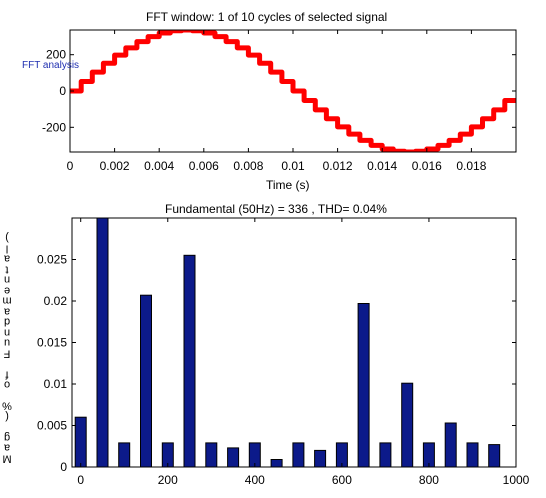 The height and width of the screenshot is (498, 546). I want to click on signal-y-tick-label: 0, so click(62, 91).